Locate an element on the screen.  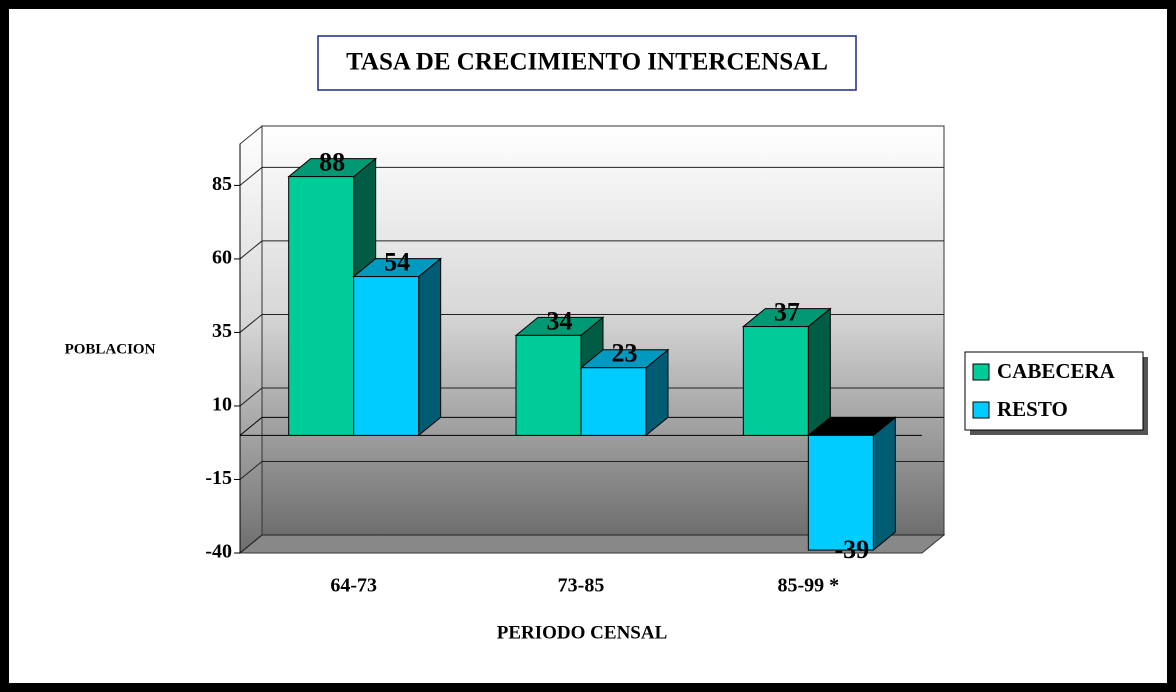
data-label: 34 is located at coordinates (560, 320).